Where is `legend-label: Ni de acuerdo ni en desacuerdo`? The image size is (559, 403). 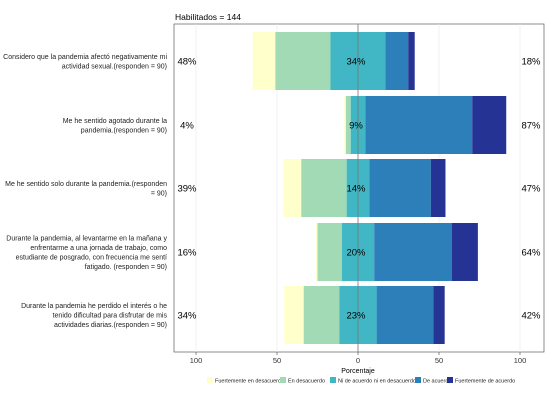
legend-label: Ni de acuerdo ni en desacuerdo is located at coordinates (377, 382).